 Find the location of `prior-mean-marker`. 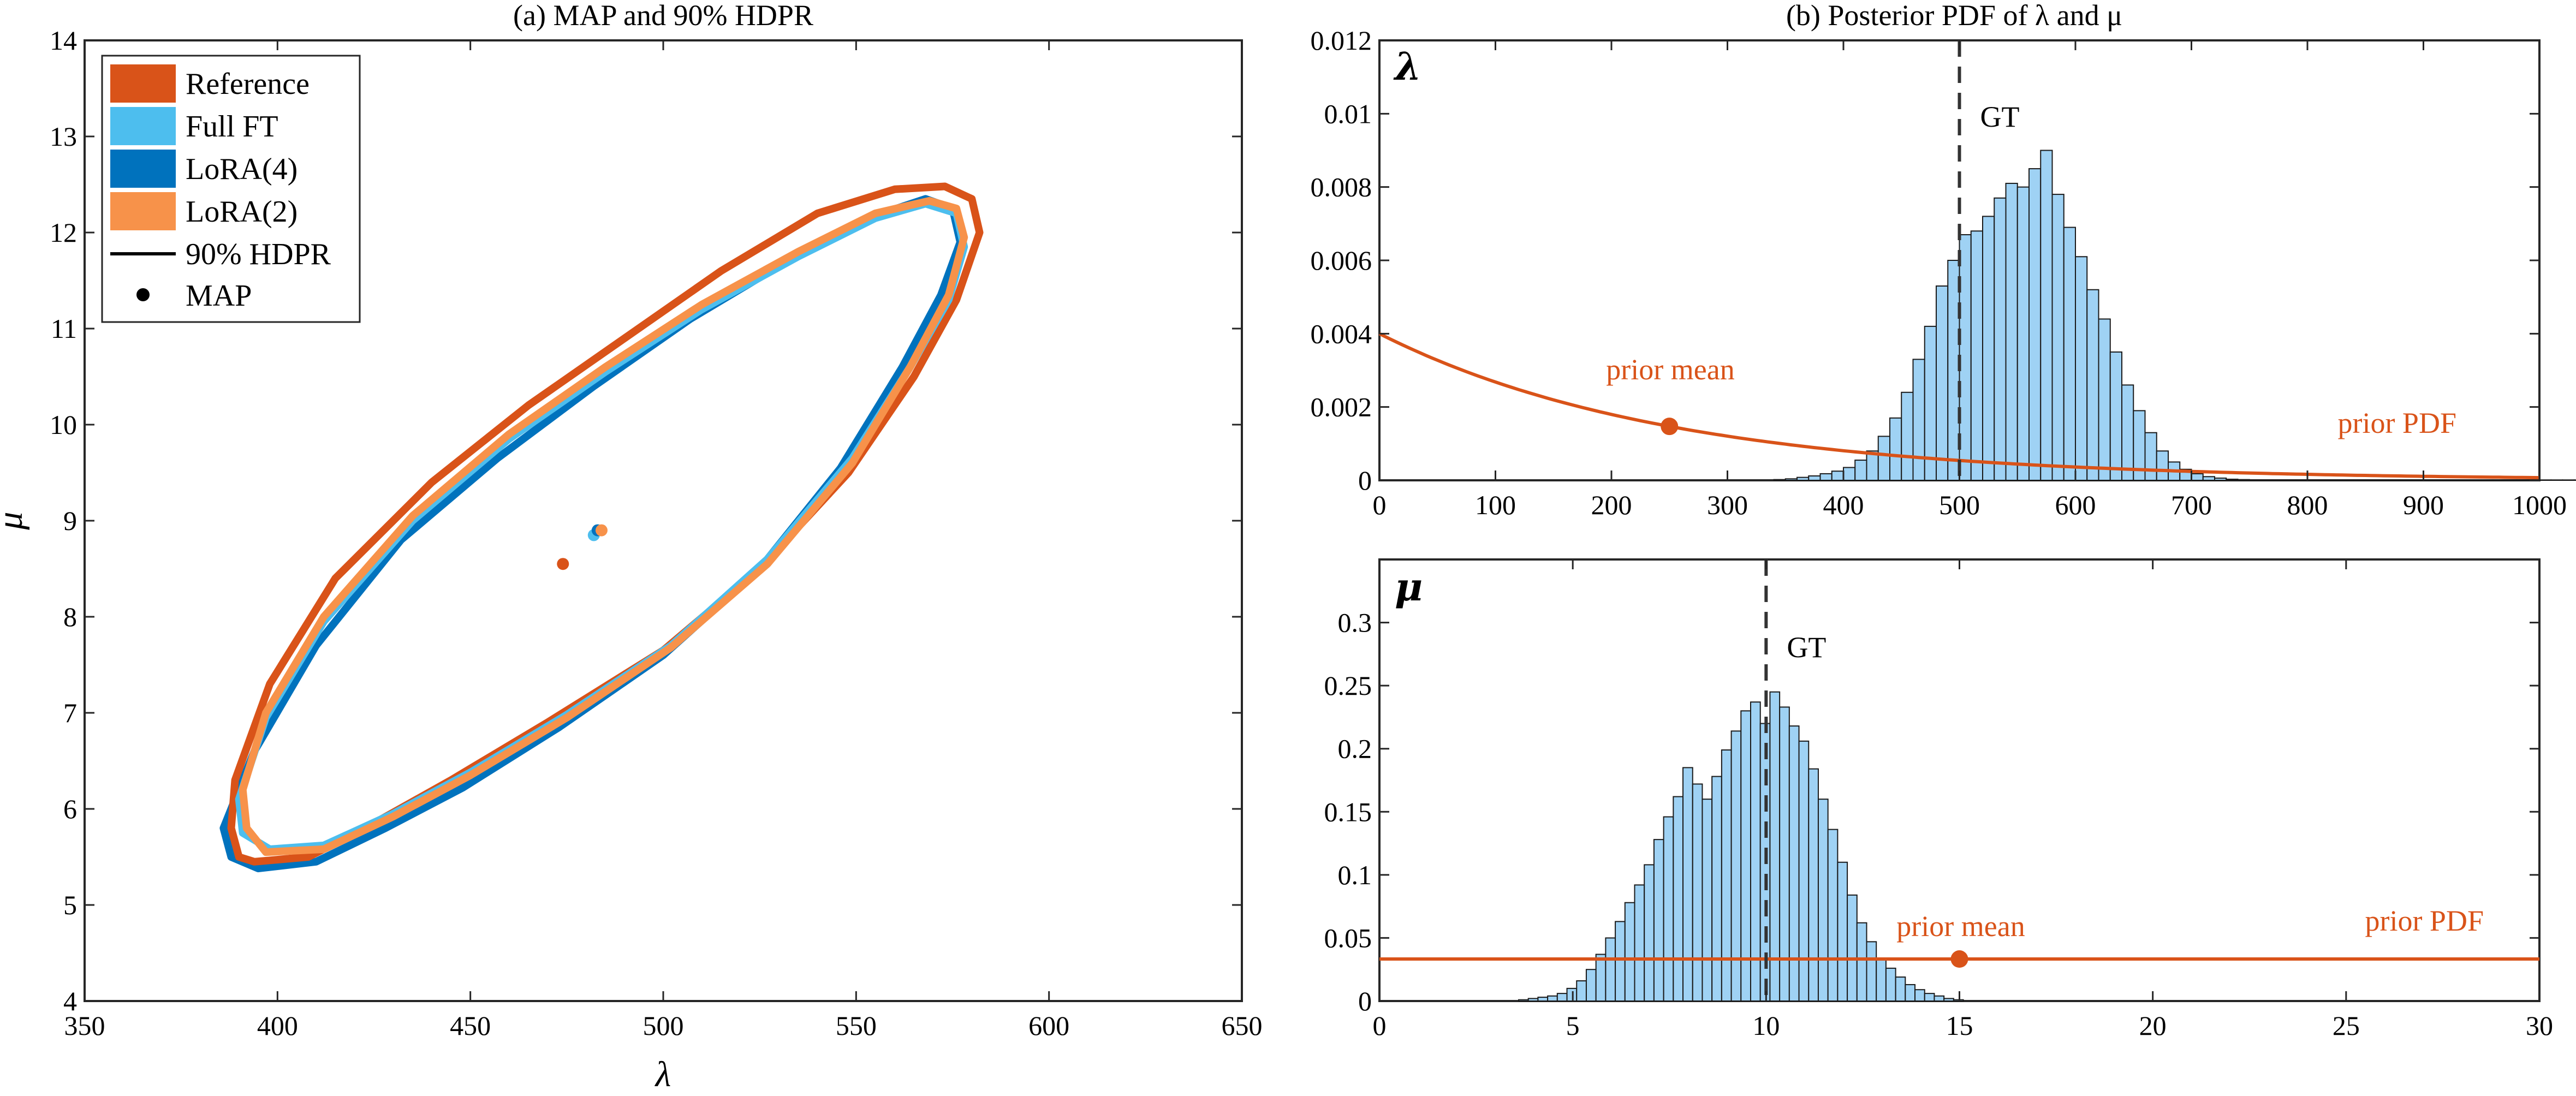

prior-mean-marker is located at coordinates (1670, 427).